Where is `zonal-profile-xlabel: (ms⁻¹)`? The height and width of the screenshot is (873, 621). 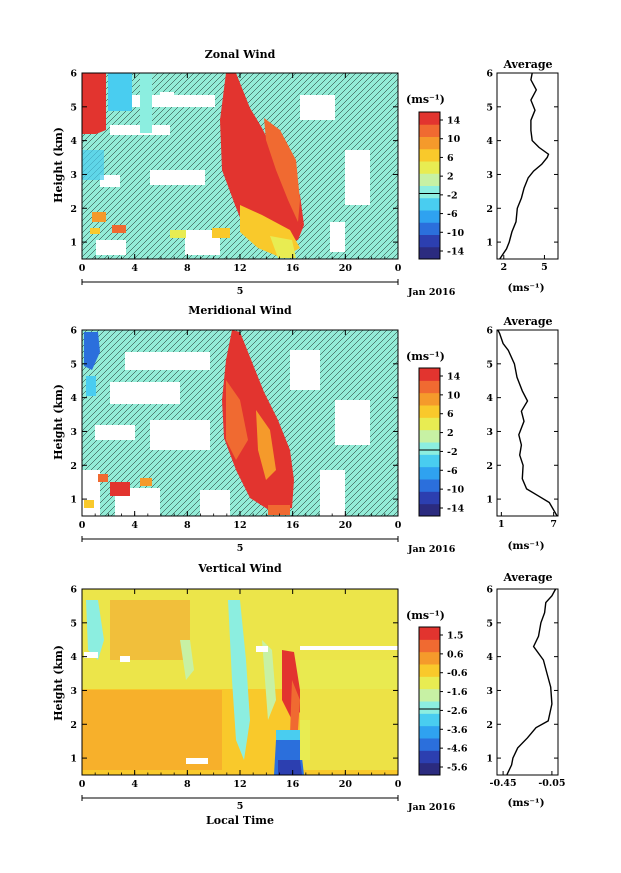 zonal-profile-xlabel: (ms⁻¹) is located at coordinates (525, 288).